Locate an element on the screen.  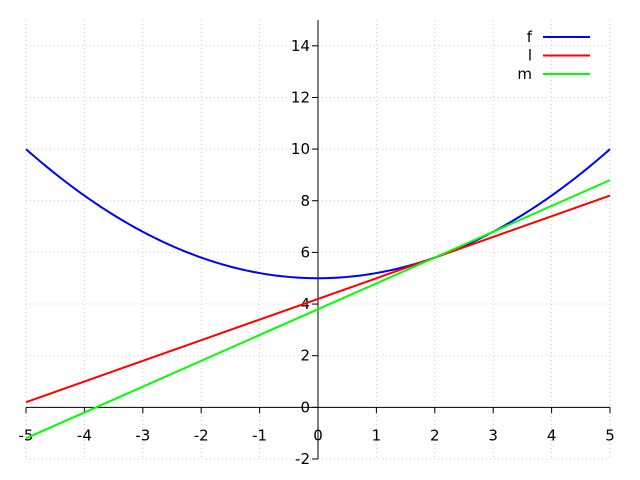
x-tick-label: -4 is located at coordinates (84, 435).